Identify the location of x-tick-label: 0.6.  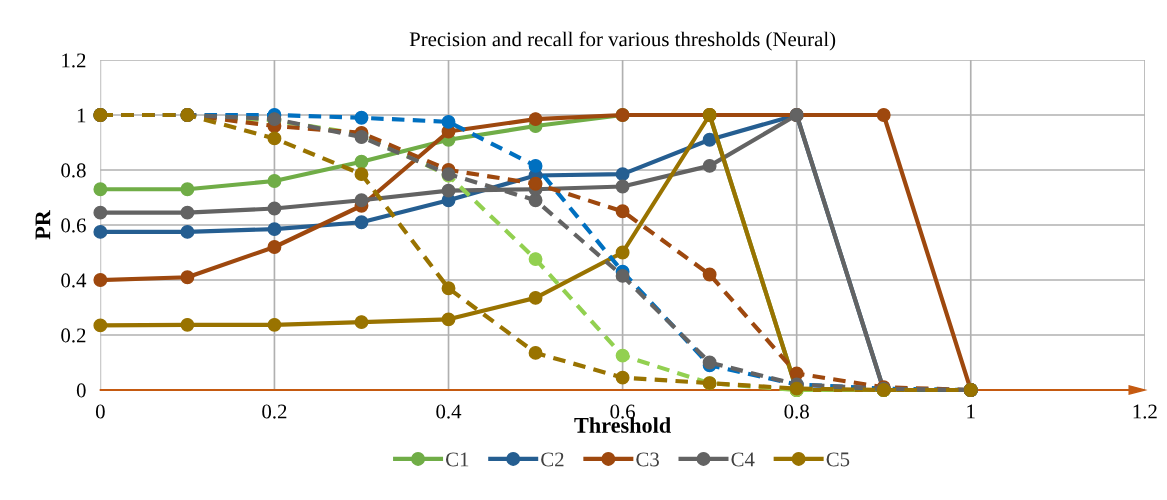
(622, 411).